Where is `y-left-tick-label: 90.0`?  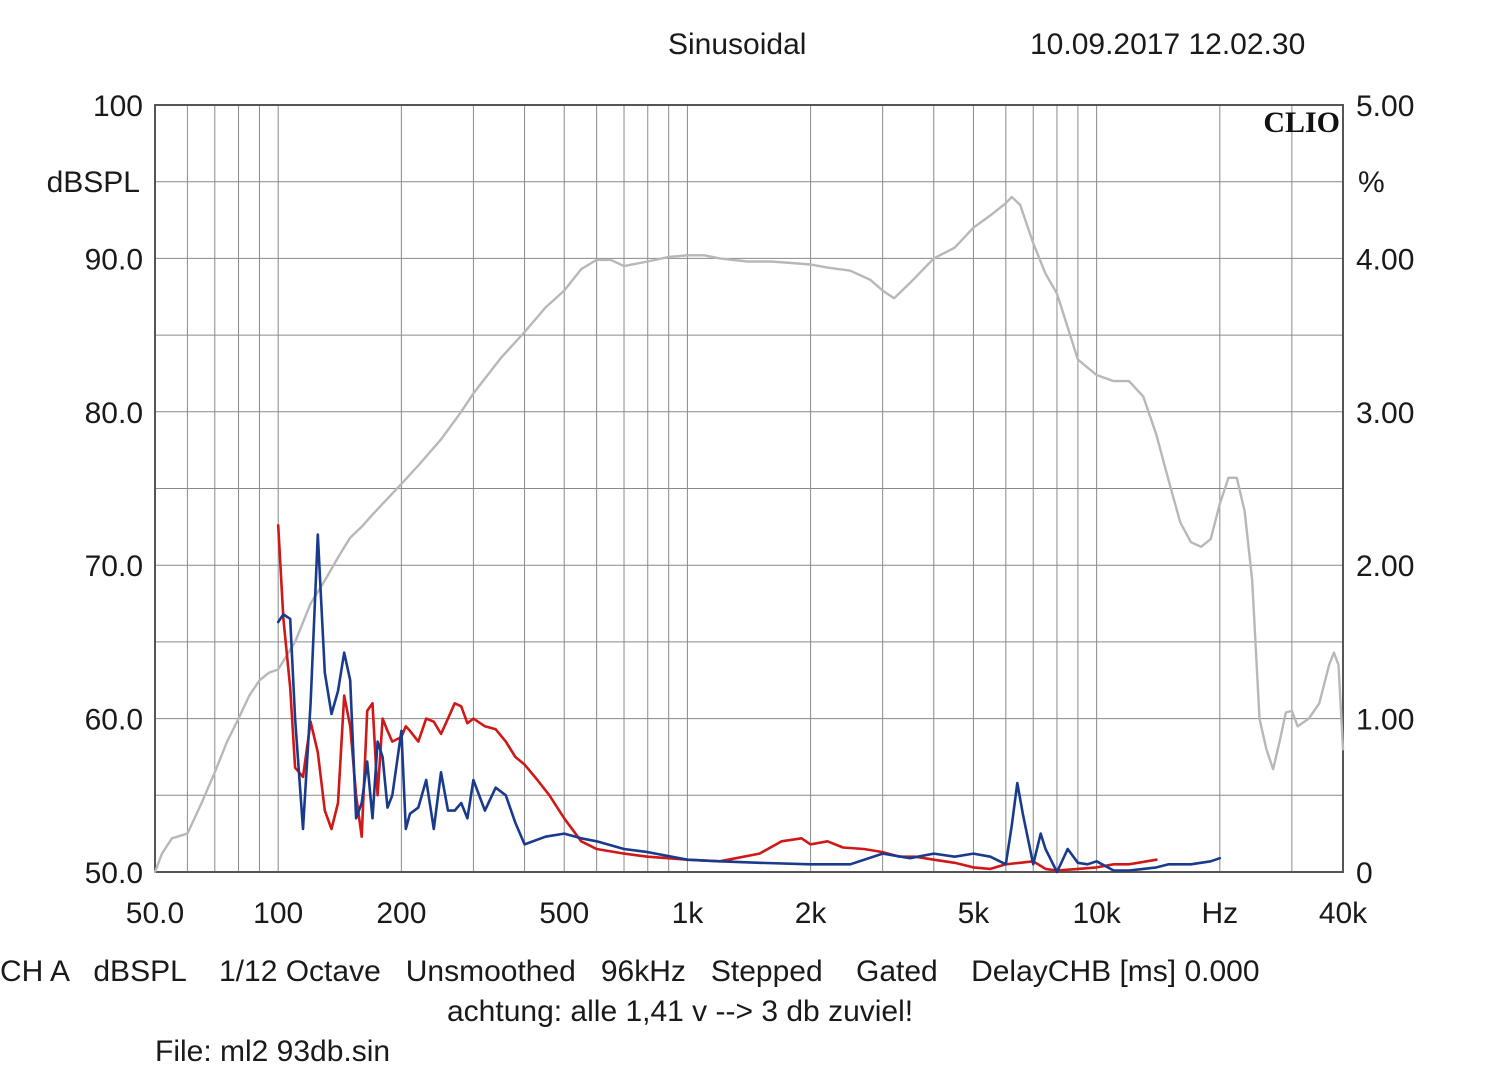 y-left-tick-label: 90.0 is located at coordinates (114, 259).